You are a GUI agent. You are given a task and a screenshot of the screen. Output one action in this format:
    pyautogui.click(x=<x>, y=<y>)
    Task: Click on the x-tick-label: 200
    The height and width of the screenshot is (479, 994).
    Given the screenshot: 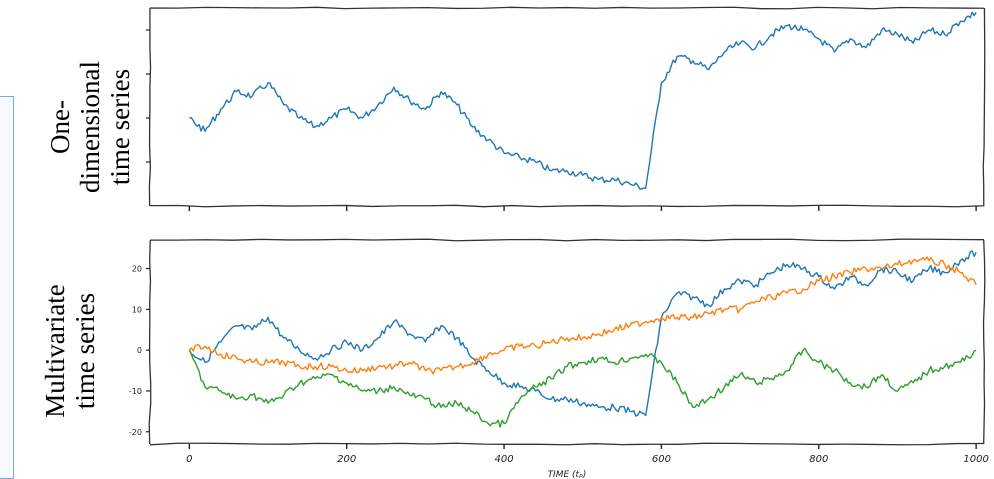 What is the action you would take?
    pyautogui.click(x=346, y=459)
    